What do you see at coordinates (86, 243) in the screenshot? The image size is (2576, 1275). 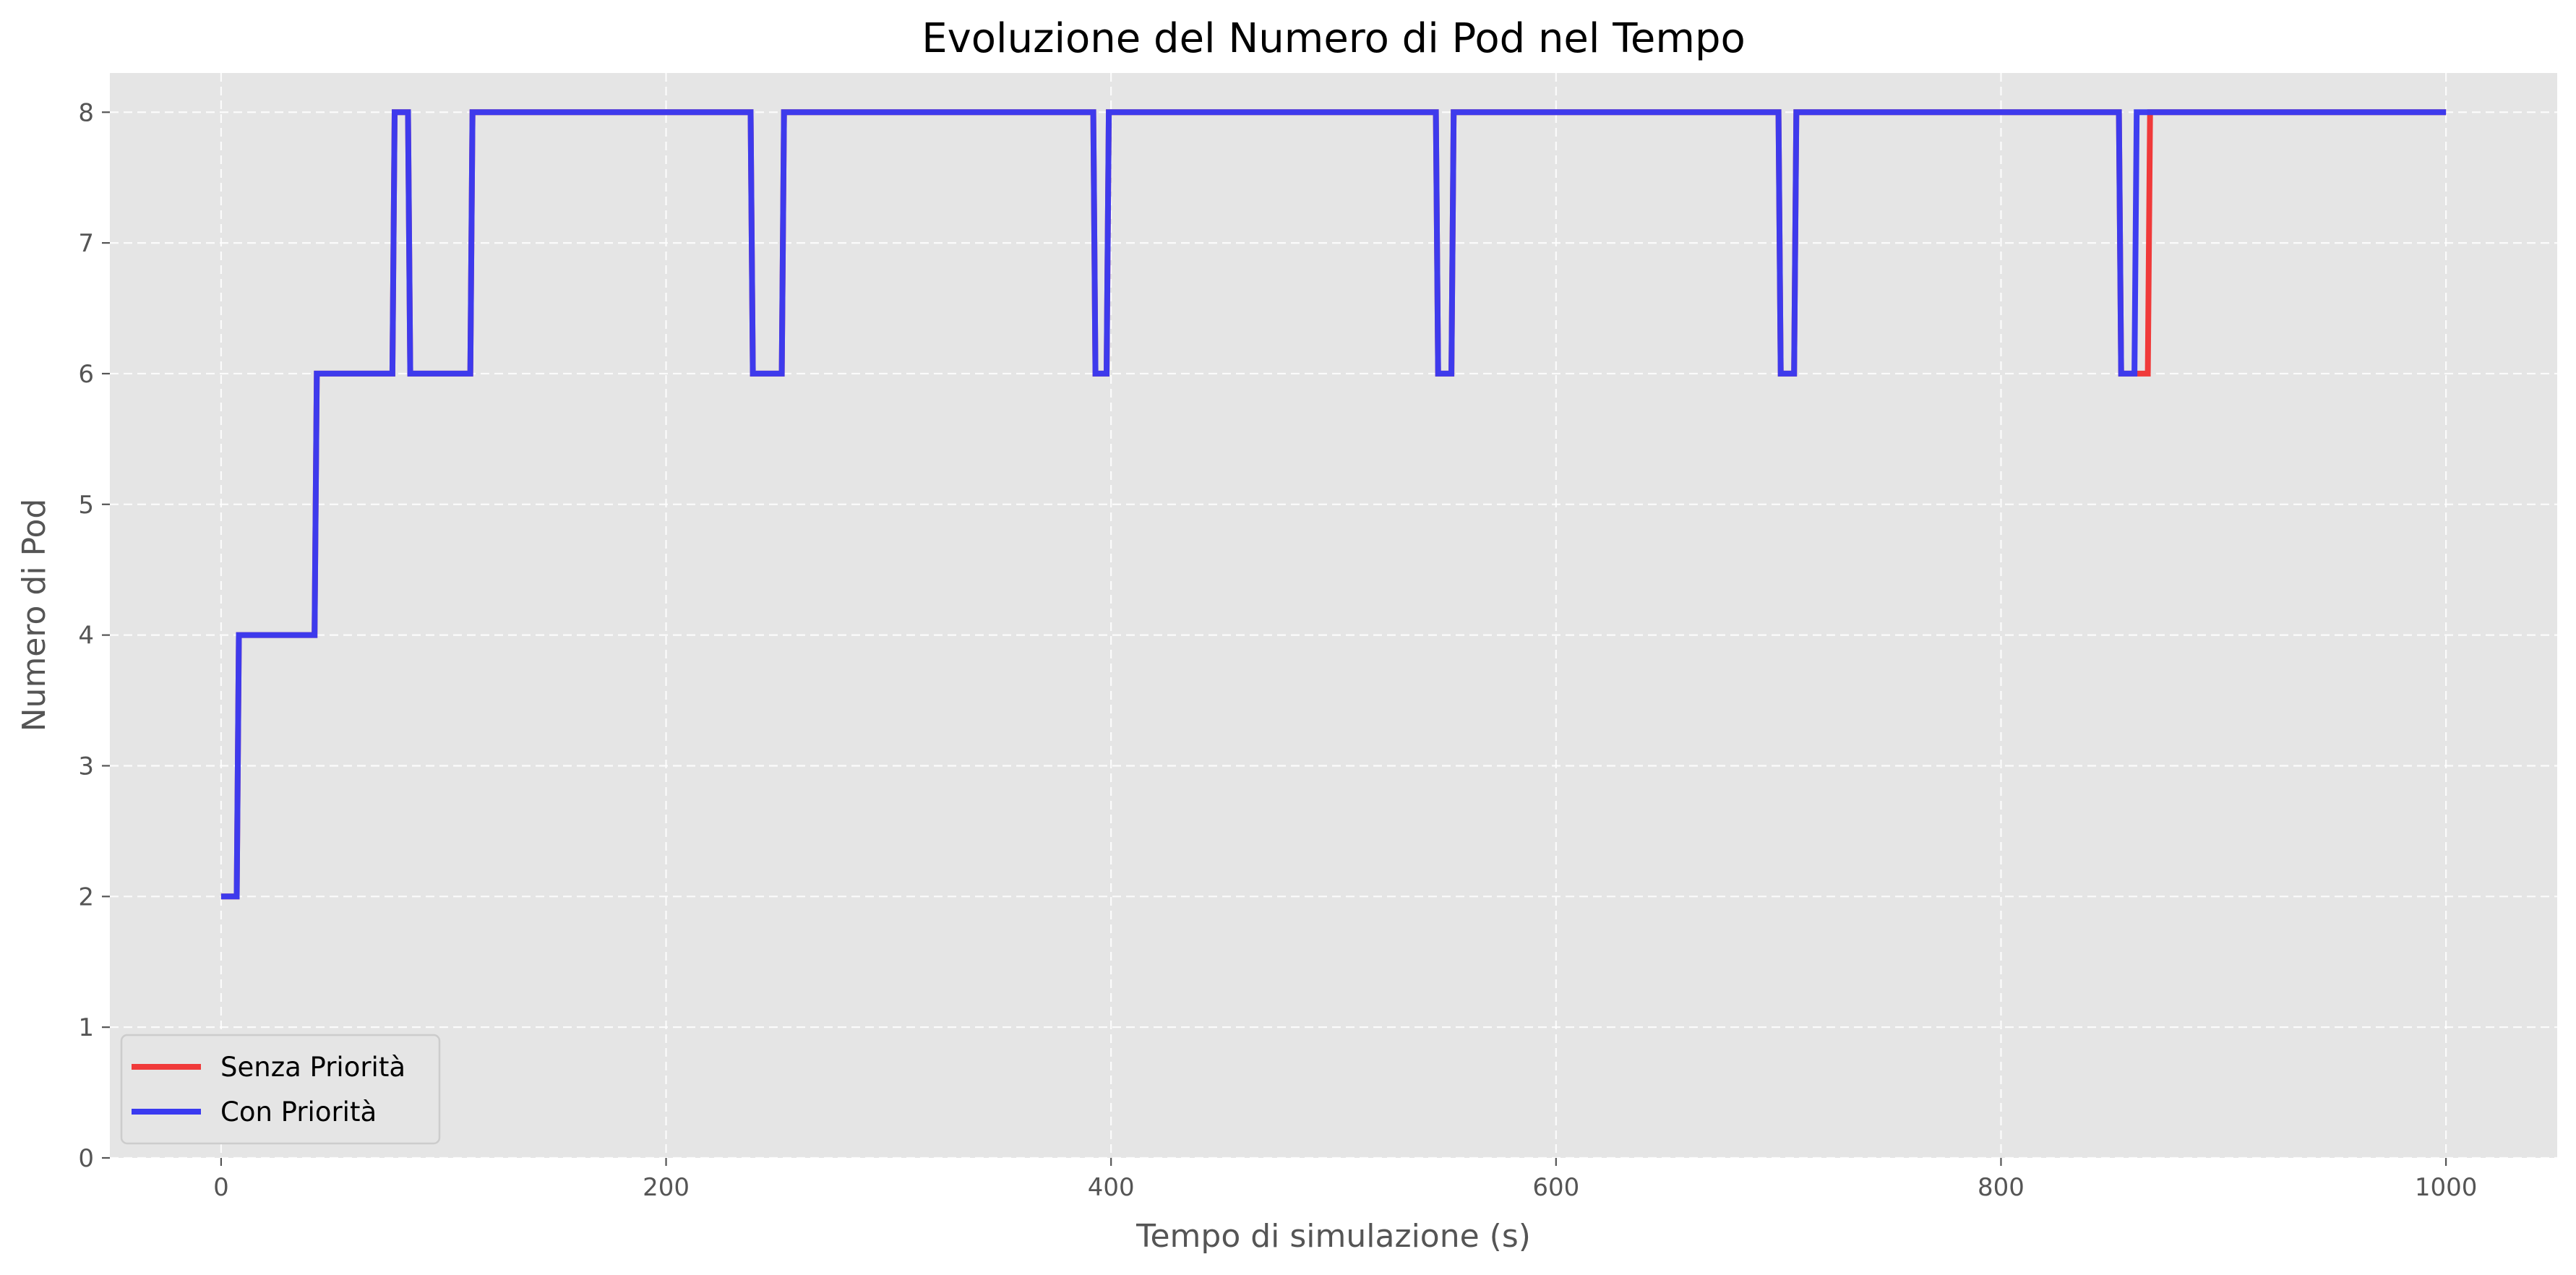 I see `y-tick-label: 7` at bounding box center [86, 243].